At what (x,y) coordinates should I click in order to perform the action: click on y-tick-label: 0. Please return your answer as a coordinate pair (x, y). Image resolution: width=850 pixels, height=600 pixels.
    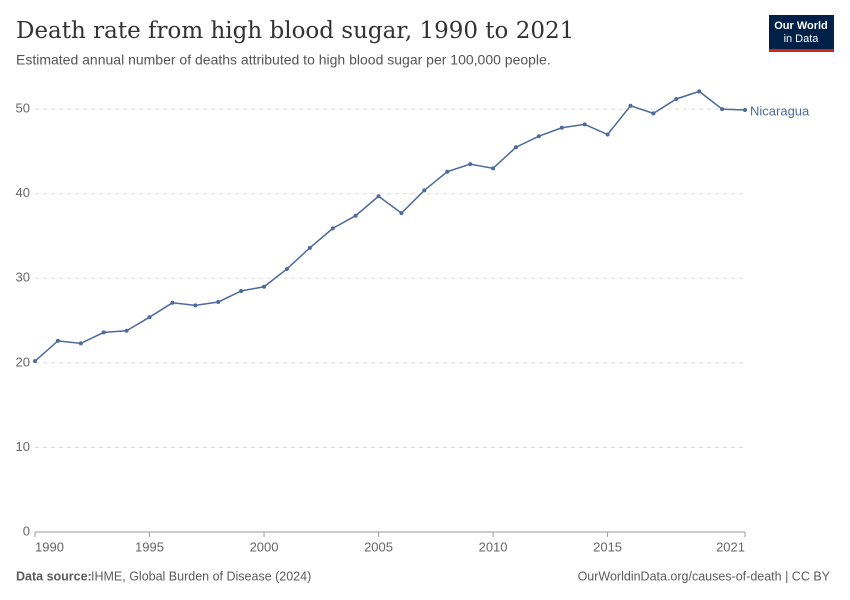
    Looking at the image, I should click on (26, 530).